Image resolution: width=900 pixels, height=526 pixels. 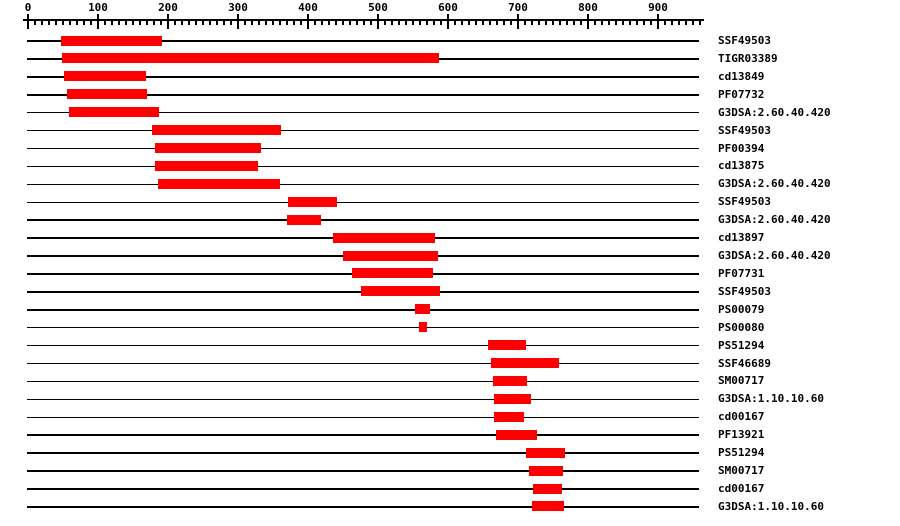 I want to click on feature-label: SM00717, so click(x=741, y=471).